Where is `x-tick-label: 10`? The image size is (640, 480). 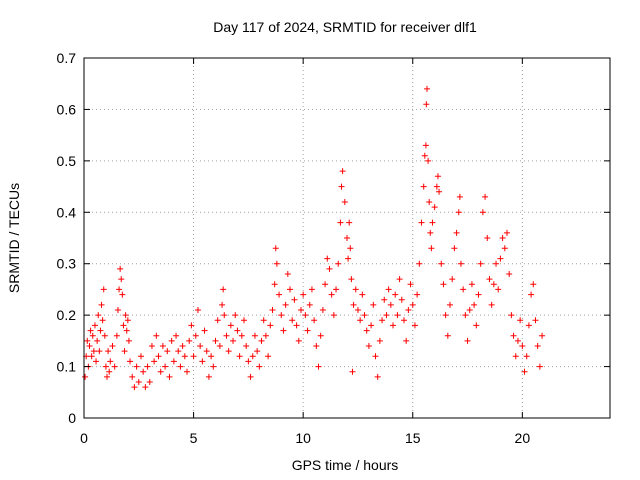
x-tick-label: 10 is located at coordinates (303, 438).